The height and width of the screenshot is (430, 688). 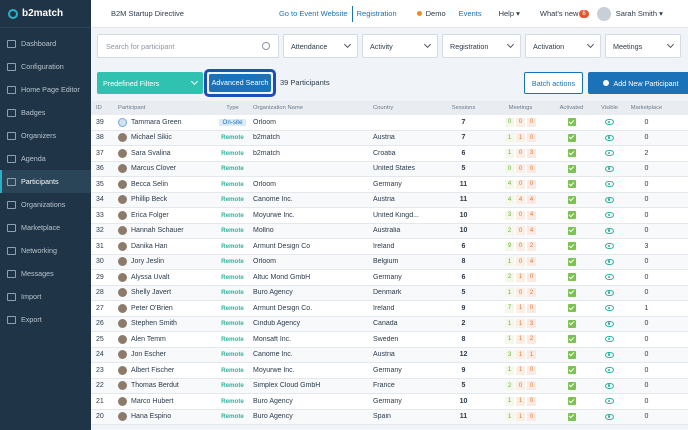 What do you see at coordinates (389, 154) in the screenshot?
I see `table-row: 37 Sara Svalina Remote b2match Croatia 6 1 0 3 2` at bounding box center [389, 154].